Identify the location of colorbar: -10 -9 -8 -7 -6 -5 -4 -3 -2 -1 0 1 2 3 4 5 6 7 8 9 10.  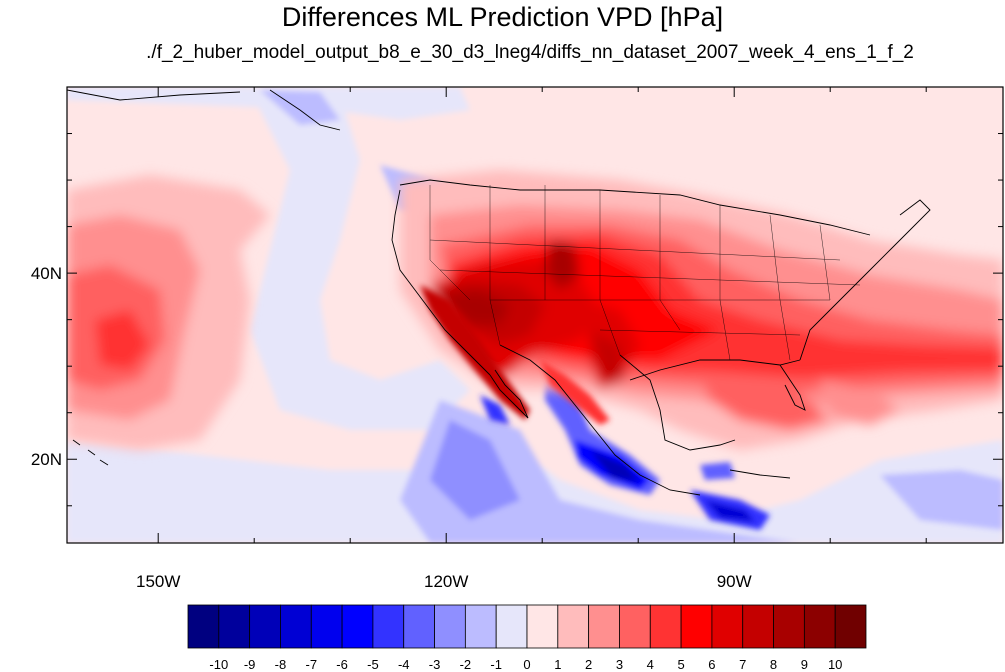
(527, 638).